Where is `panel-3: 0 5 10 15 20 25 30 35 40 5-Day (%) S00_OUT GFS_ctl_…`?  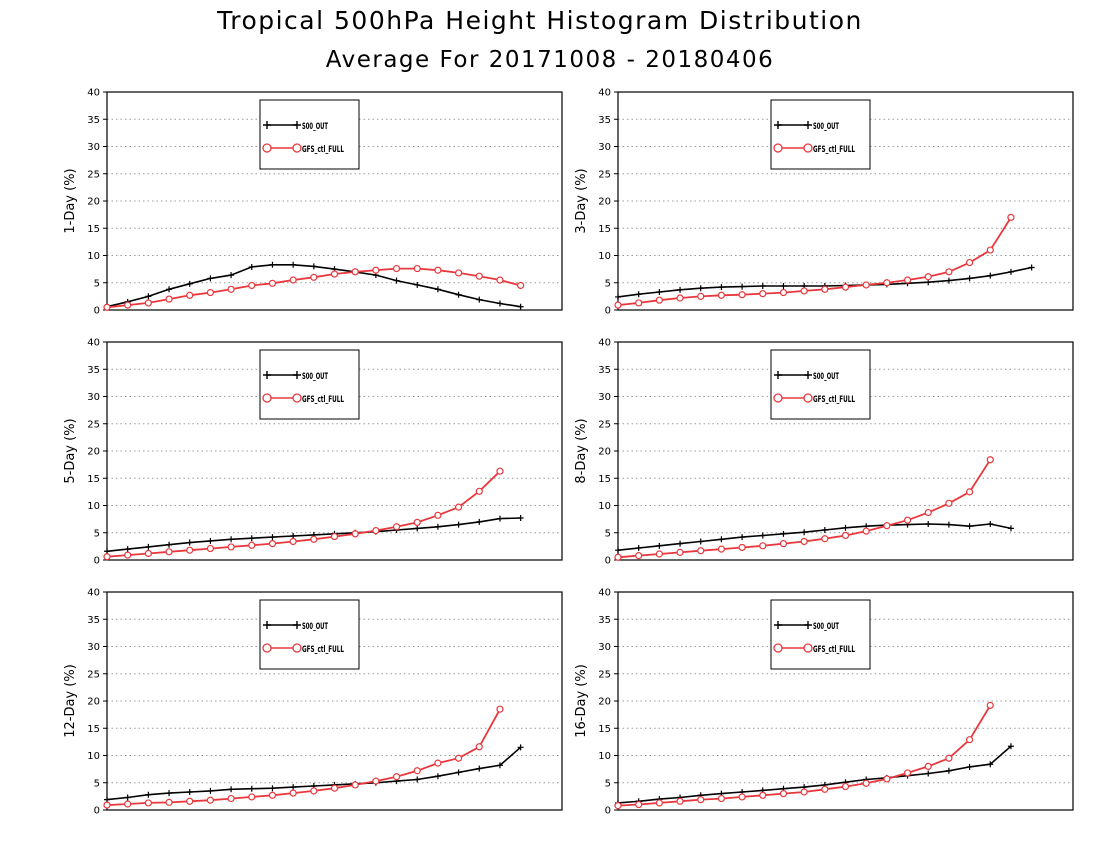
panel-3: 0 5 10 15 20 25 30 35 40 5-Day (%) S00_OUT GFS_ctl_… is located at coordinates (313, 452).